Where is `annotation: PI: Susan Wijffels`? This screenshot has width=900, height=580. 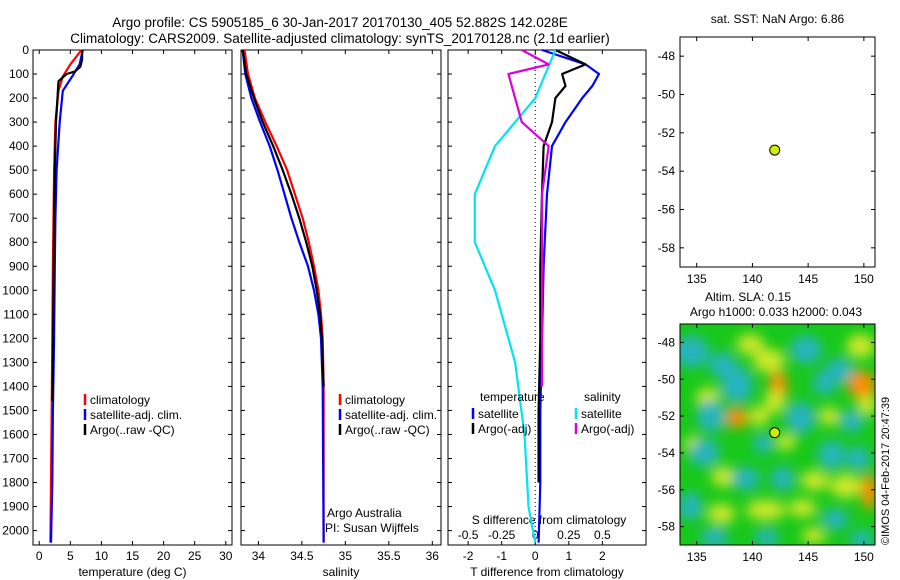 annotation: PI: Susan Wijffels is located at coordinates (372, 528).